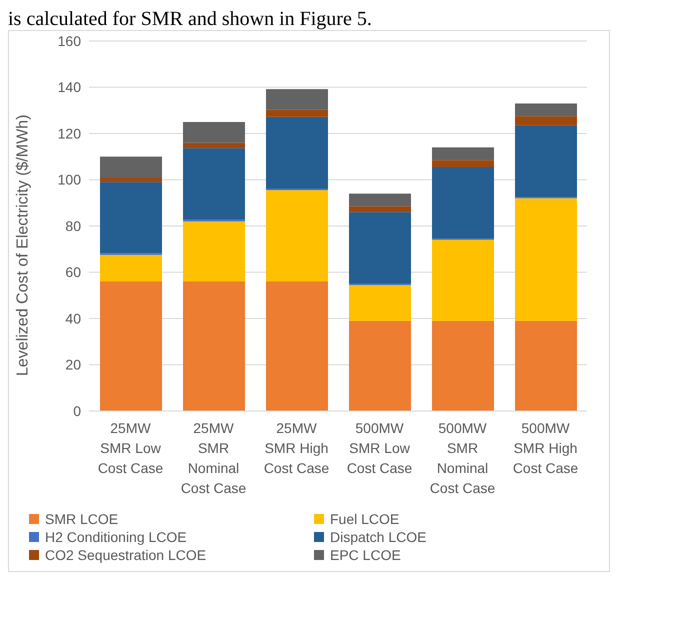 The width and height of the screenshot is (688, 617). What do you see at coordinates (70, 180) in the screenshot?
I see `y-tick-label: 100` at bounding box center [70, 180].